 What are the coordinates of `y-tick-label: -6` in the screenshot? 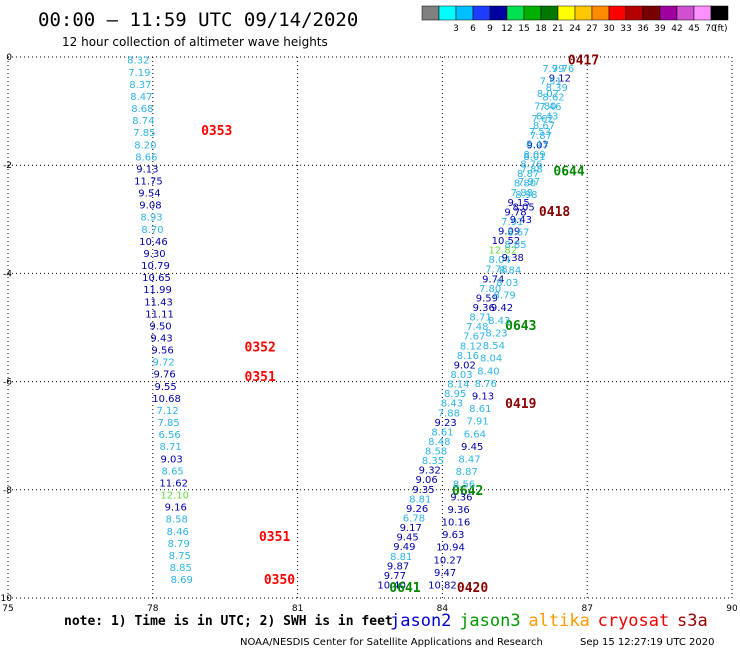 It's located at (7, 383).